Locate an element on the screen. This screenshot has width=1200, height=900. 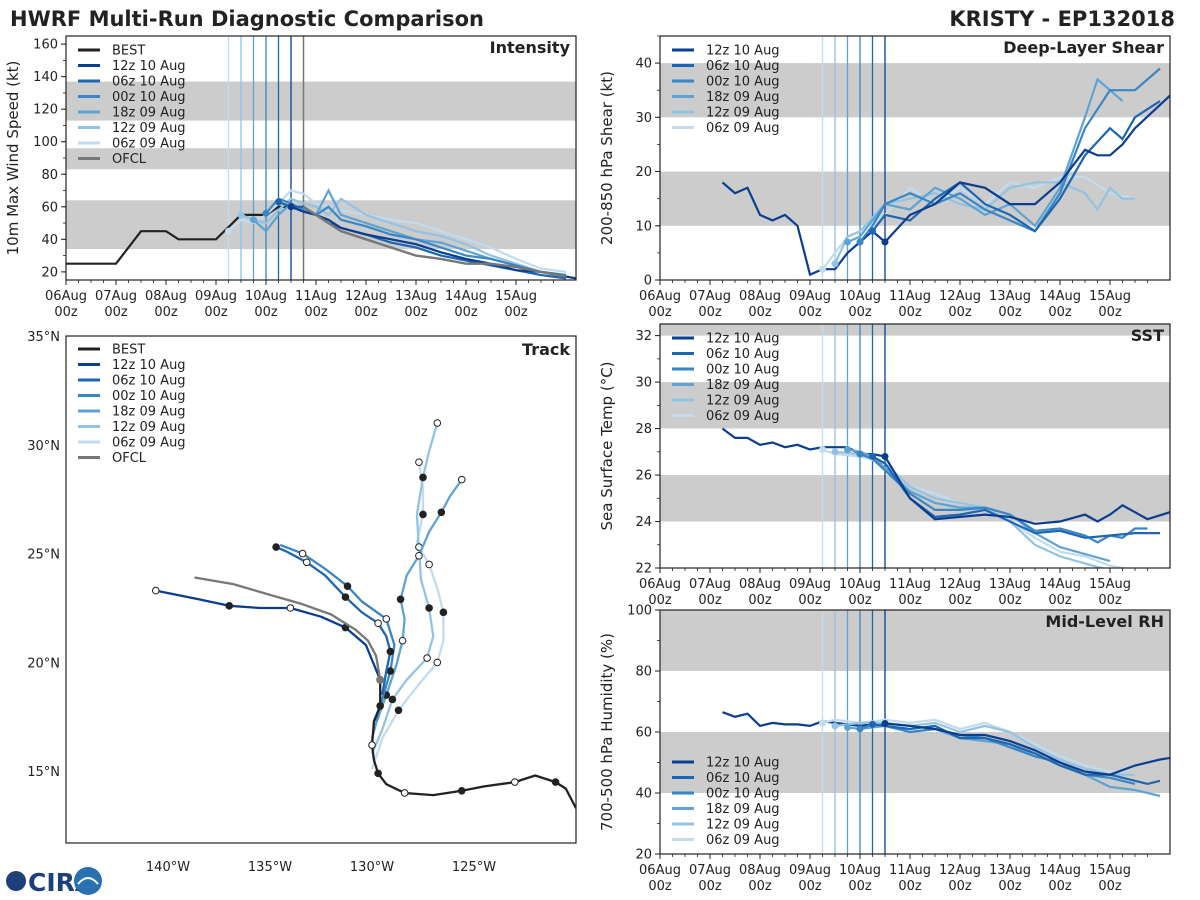
intensity-ofcl-line is located at coordinates (434, 241).